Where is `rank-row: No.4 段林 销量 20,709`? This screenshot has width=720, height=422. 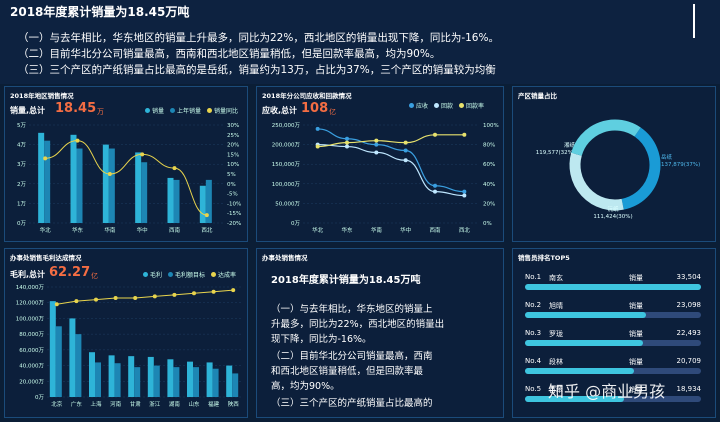 rank-row: No.4 段林 销量 20,709 is located at coordinates (622, 367).